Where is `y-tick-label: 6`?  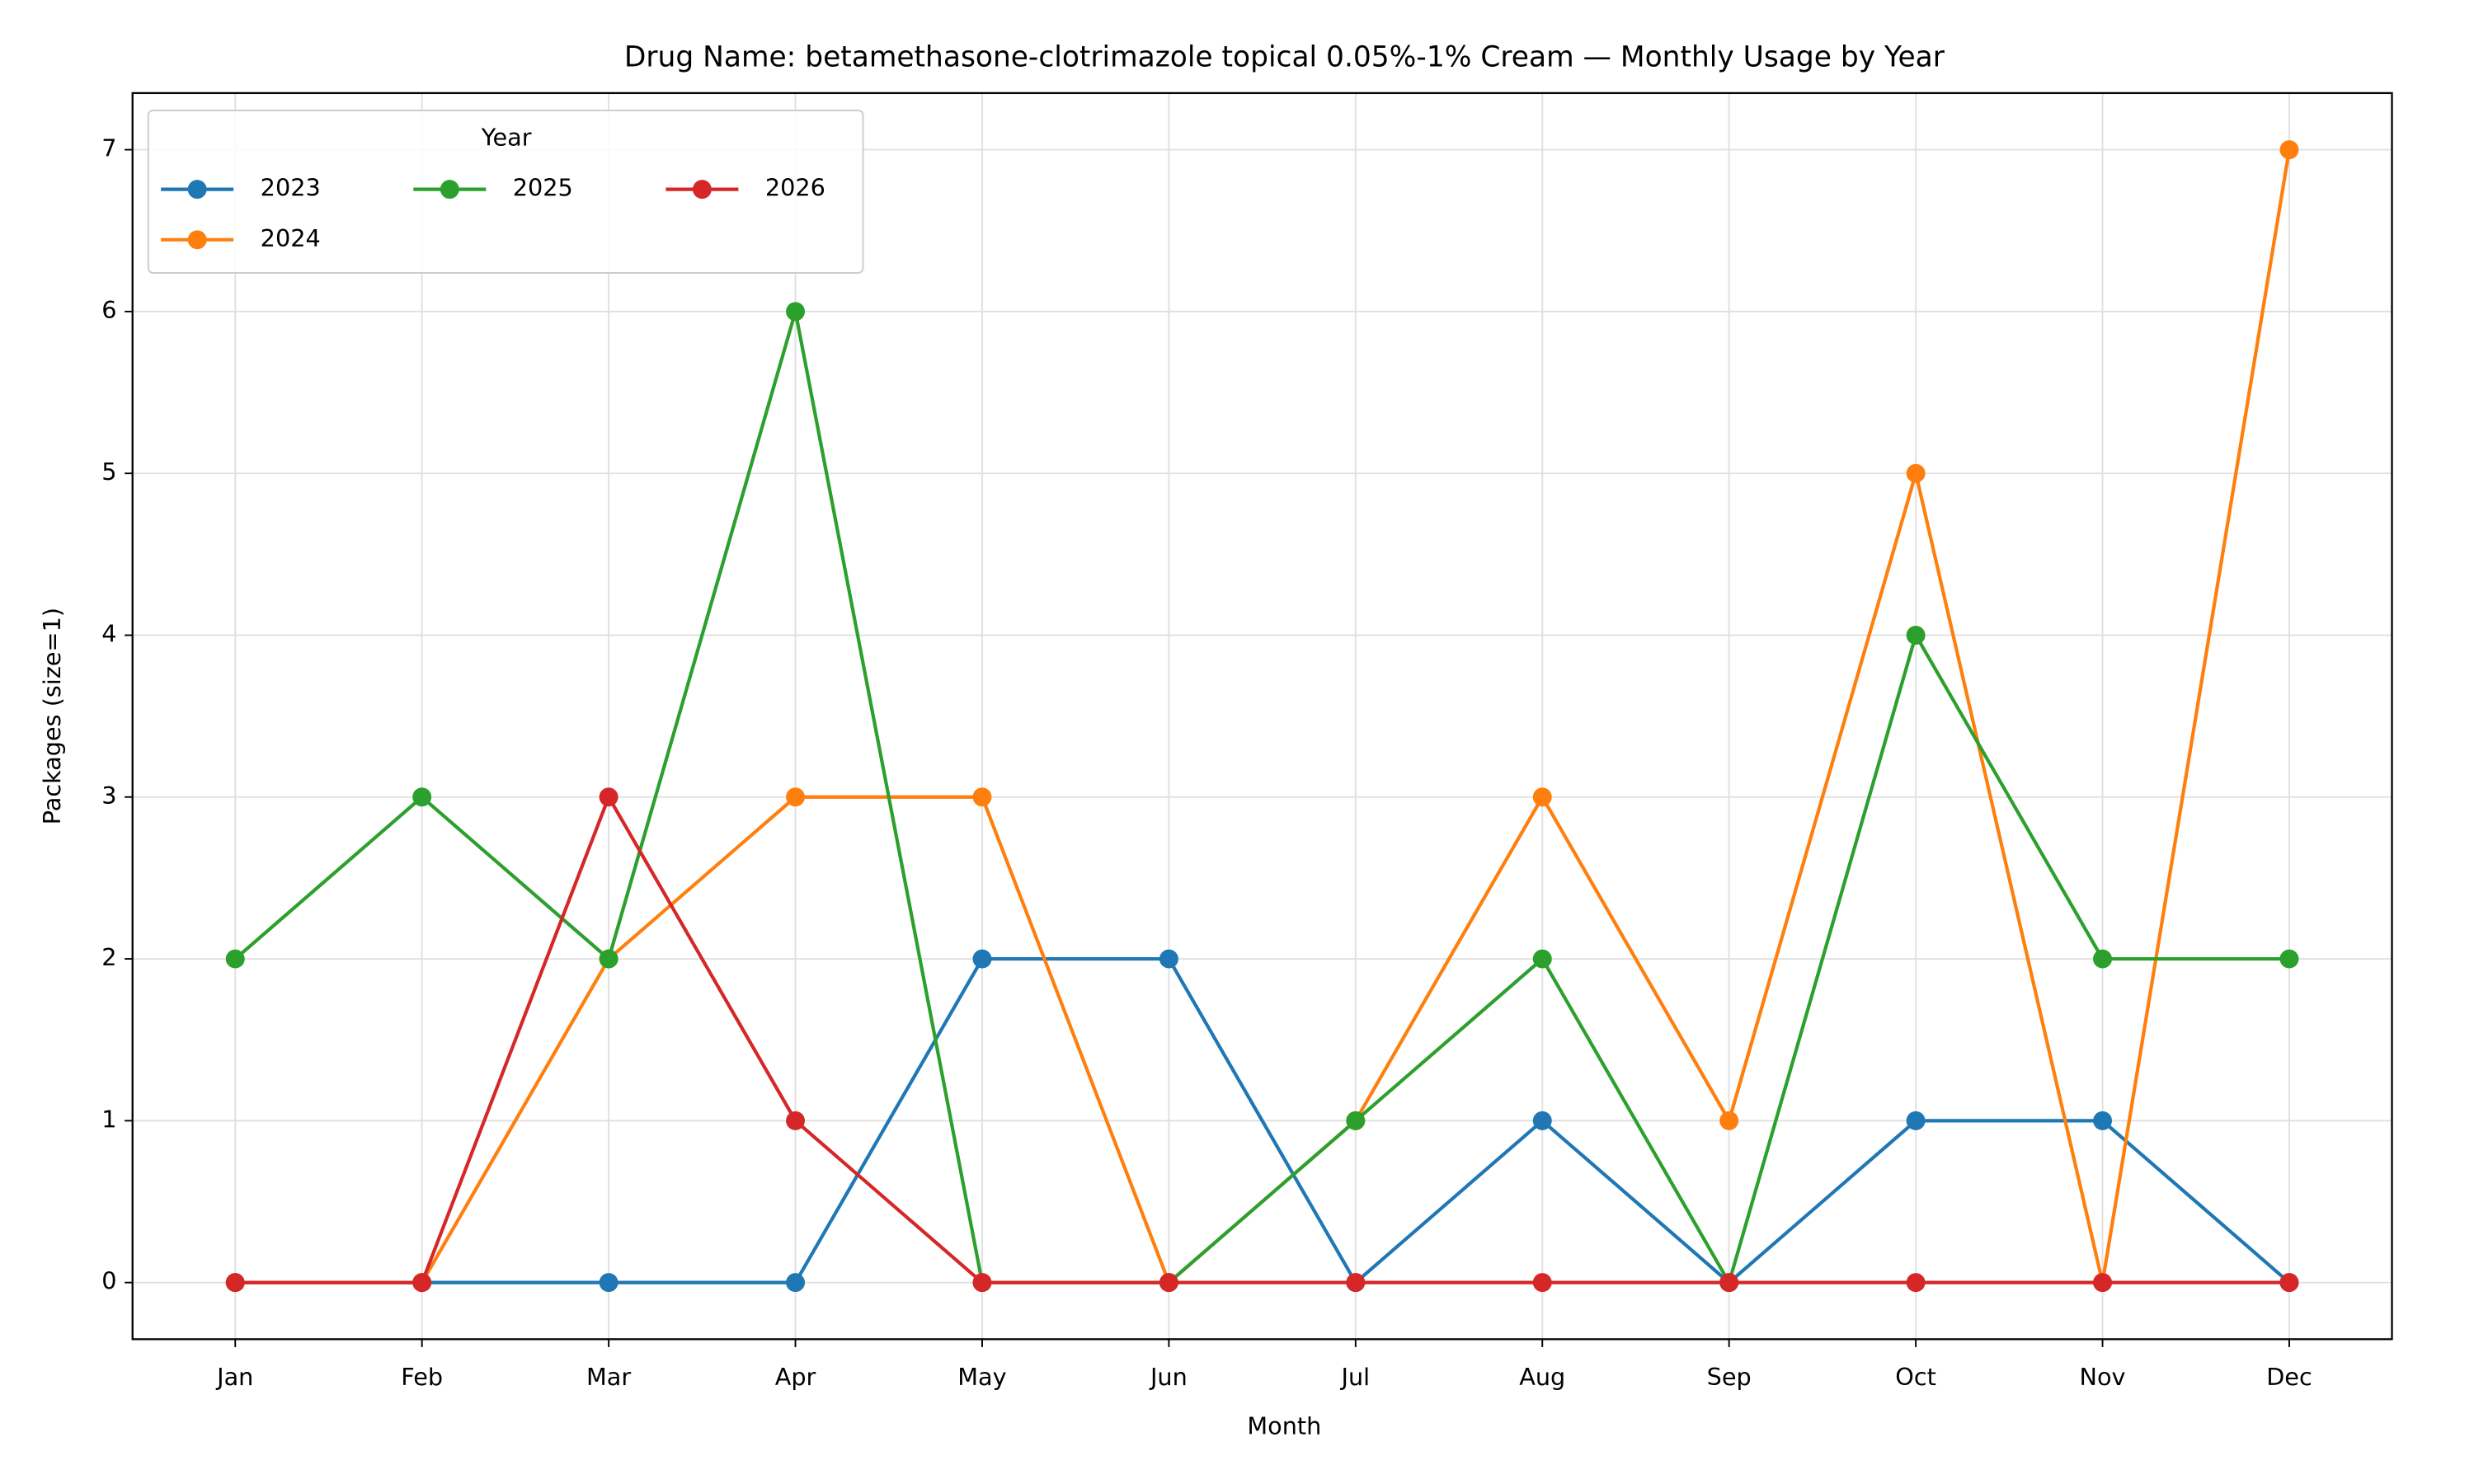
y-tick-label: 6 is located at coordinates (108, 310).